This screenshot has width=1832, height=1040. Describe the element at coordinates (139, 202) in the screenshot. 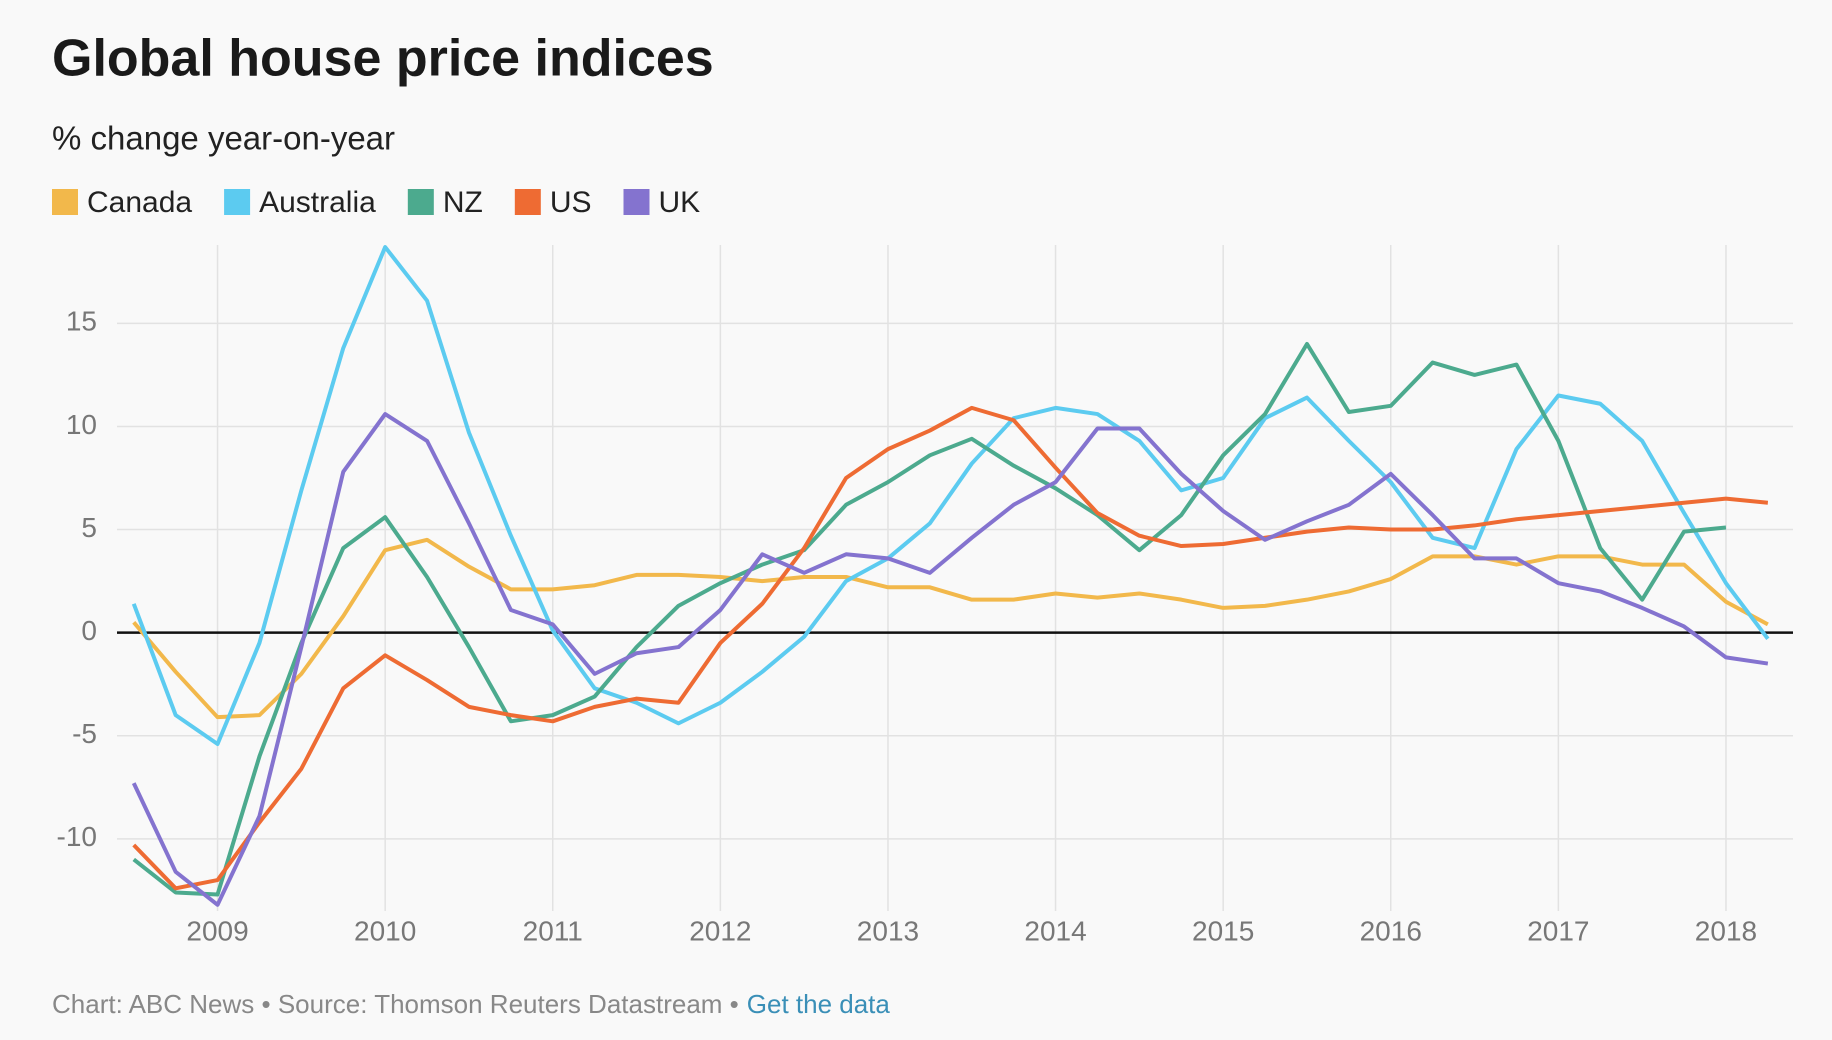

I see `legend-label: Canada` at that location.